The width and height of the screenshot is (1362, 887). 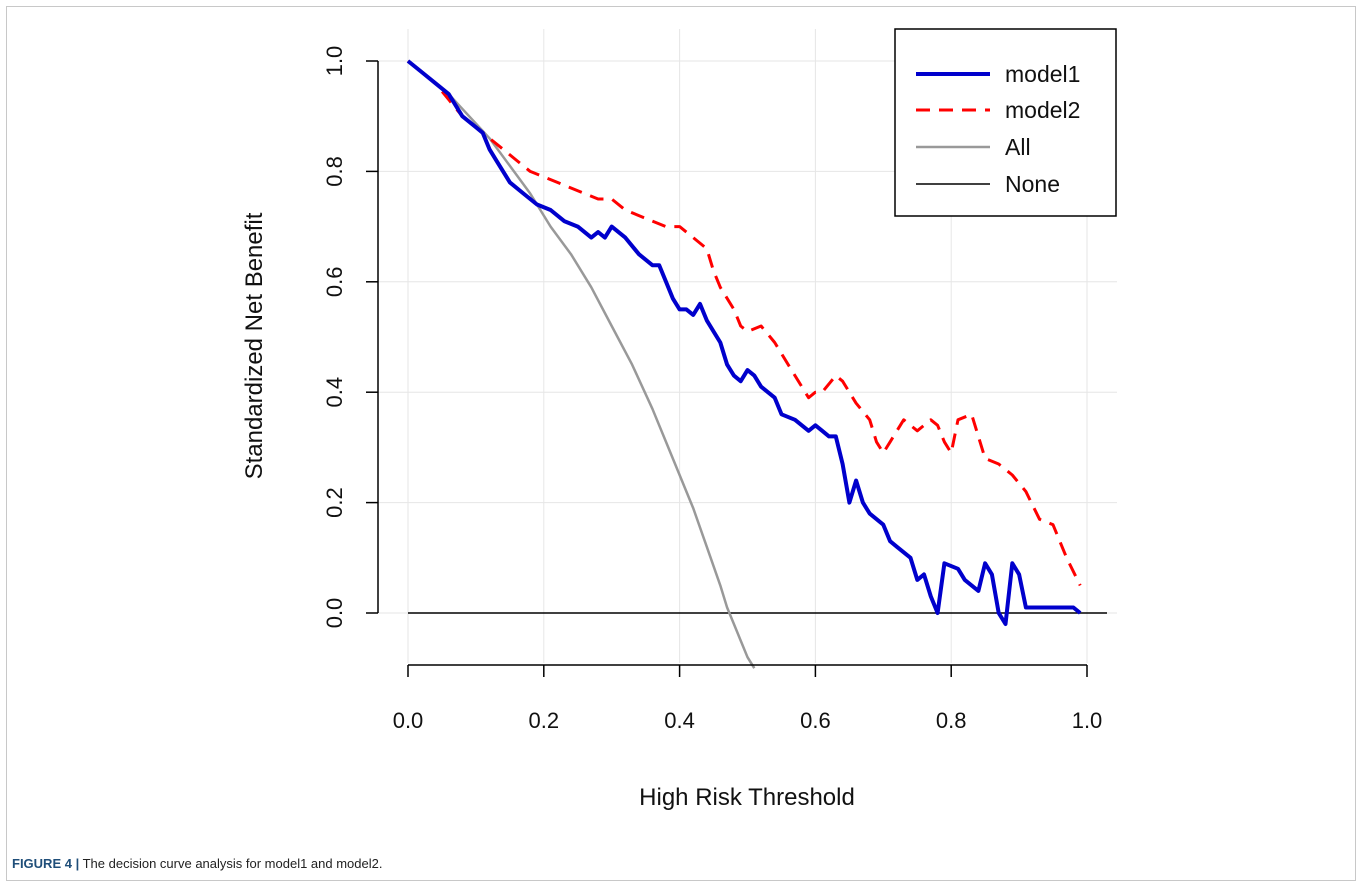 What do you see at coordinates (747, 797) in the screenshot?
I see `x-axis-label: High Risk Threshold` at bounding box center [747, 797].